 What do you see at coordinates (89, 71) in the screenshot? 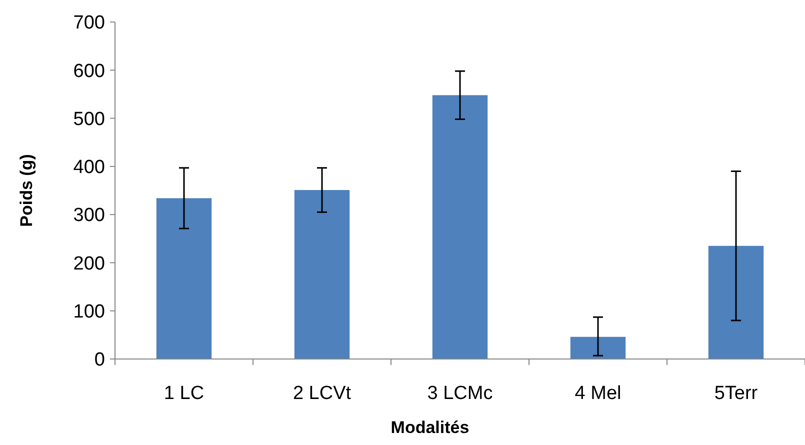
I see `y-tick-label: 600` at bounding box center [89, 71].